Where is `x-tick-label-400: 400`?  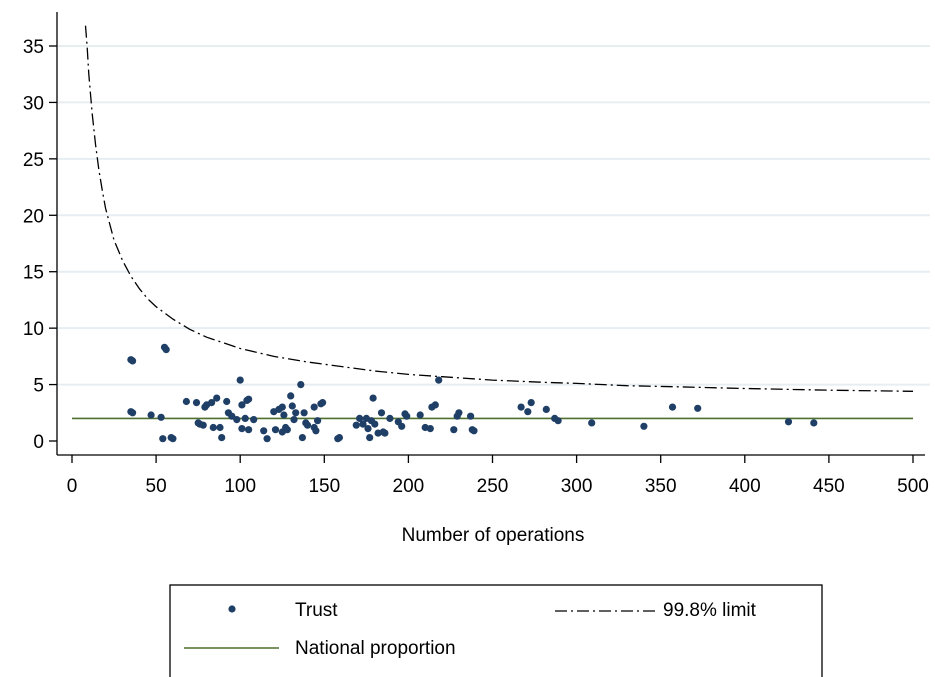
x-tick-label-400: 400 is located at coordinates (745, 486).